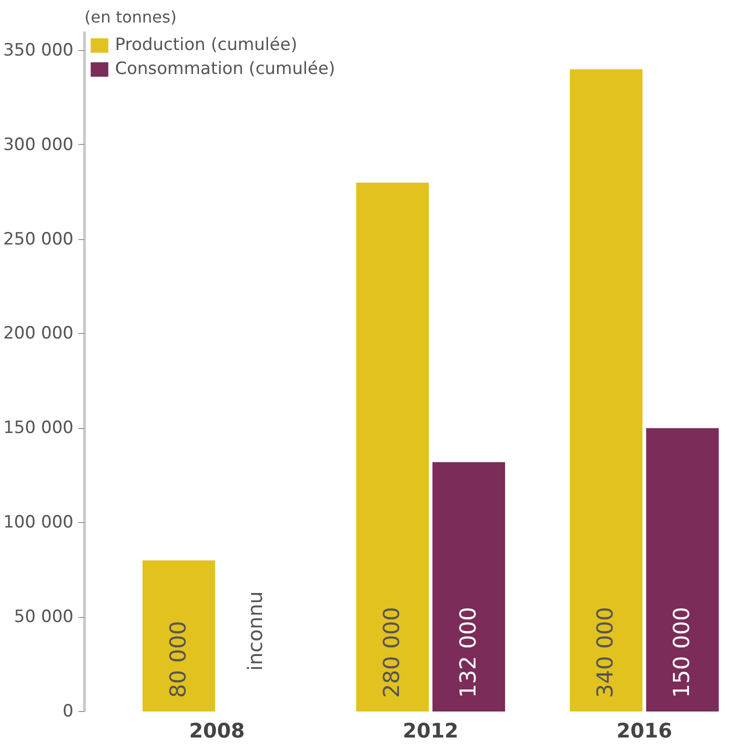 Image resolution: width=733 pixels, height=751 pixels. Describe the element at coordinates (206, 45) in the screenshot. I see `legend-label: Production (cumulée)` at that location.